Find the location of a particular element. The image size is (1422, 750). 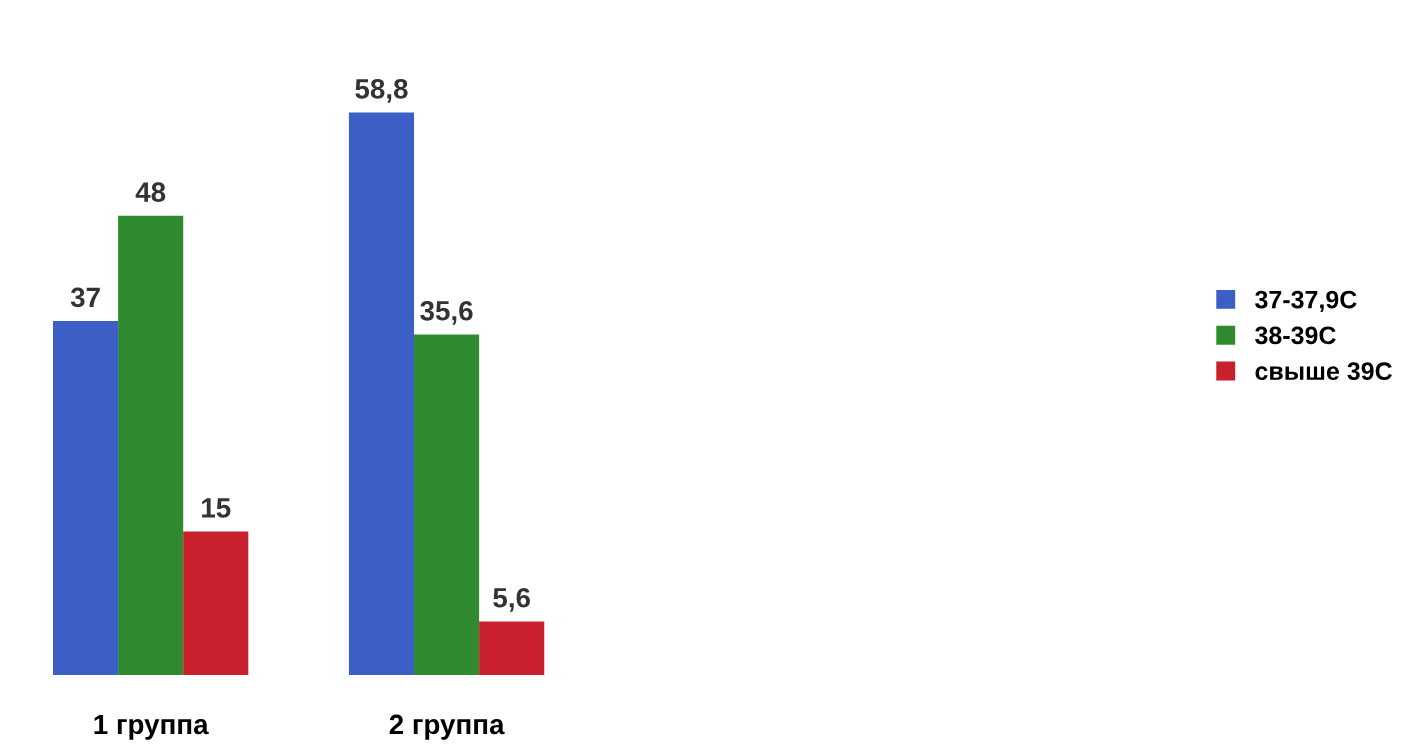

x-tick-label: 2 группа is located at coordinates (447, 727).